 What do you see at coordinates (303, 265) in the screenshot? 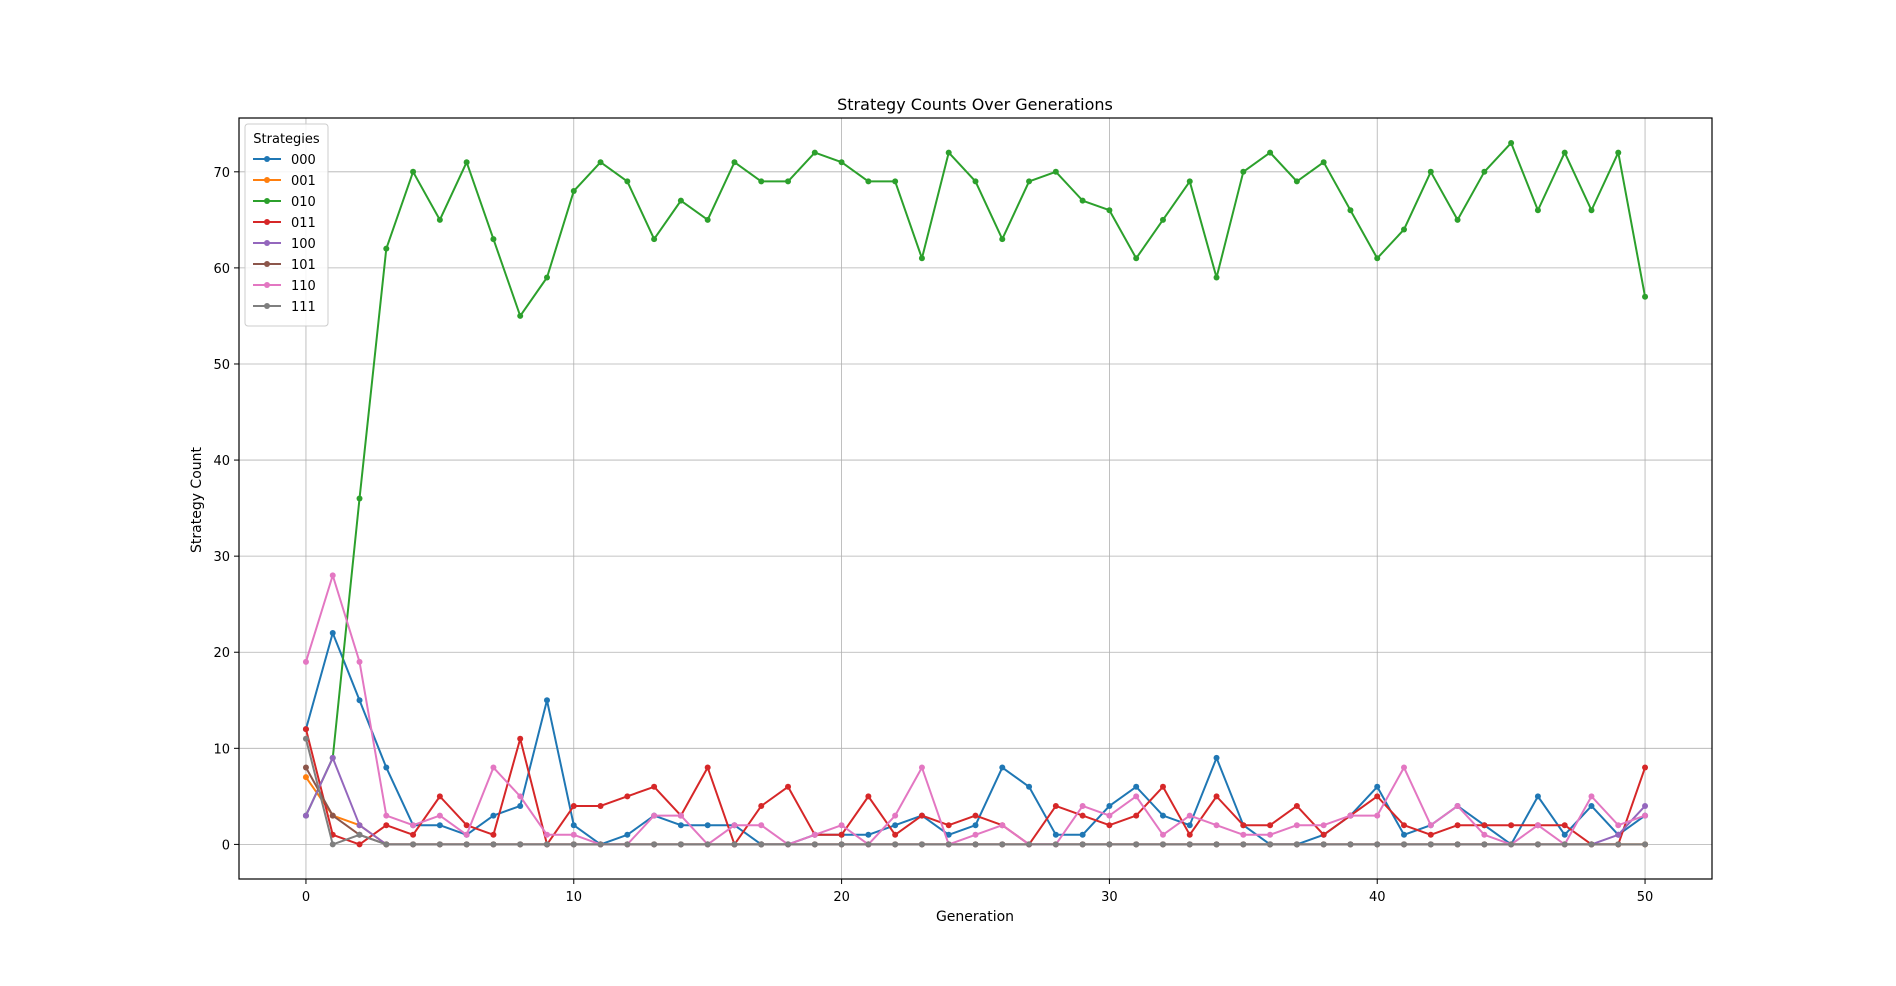
I see `legend-label: 101` at bounding box center [303, 265].